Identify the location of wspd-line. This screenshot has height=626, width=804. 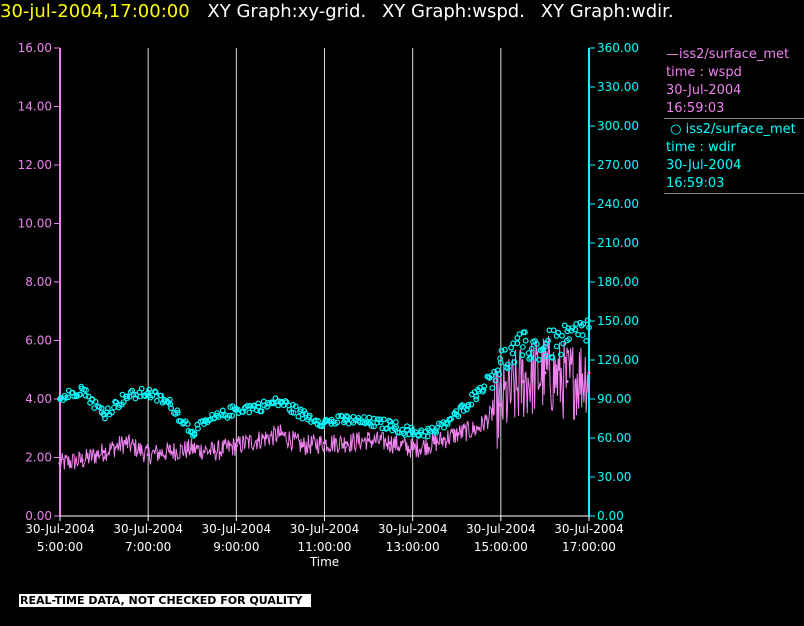
(324, 402).